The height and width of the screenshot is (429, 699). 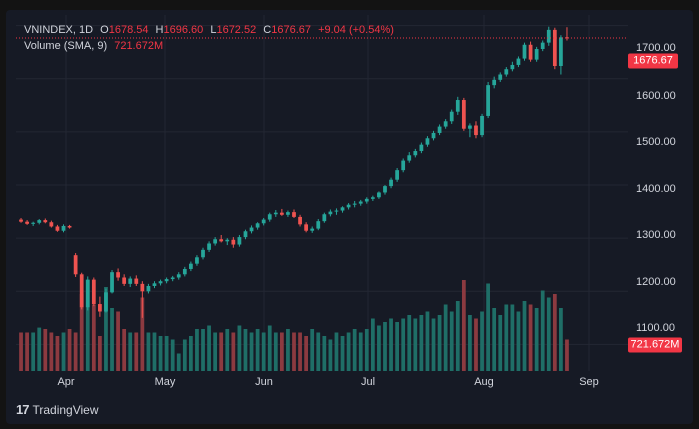 What do you see at coordinates (656, 189) in the screenshot?
I see `price-tick: 1400.00` at bounding box center [656, 189].